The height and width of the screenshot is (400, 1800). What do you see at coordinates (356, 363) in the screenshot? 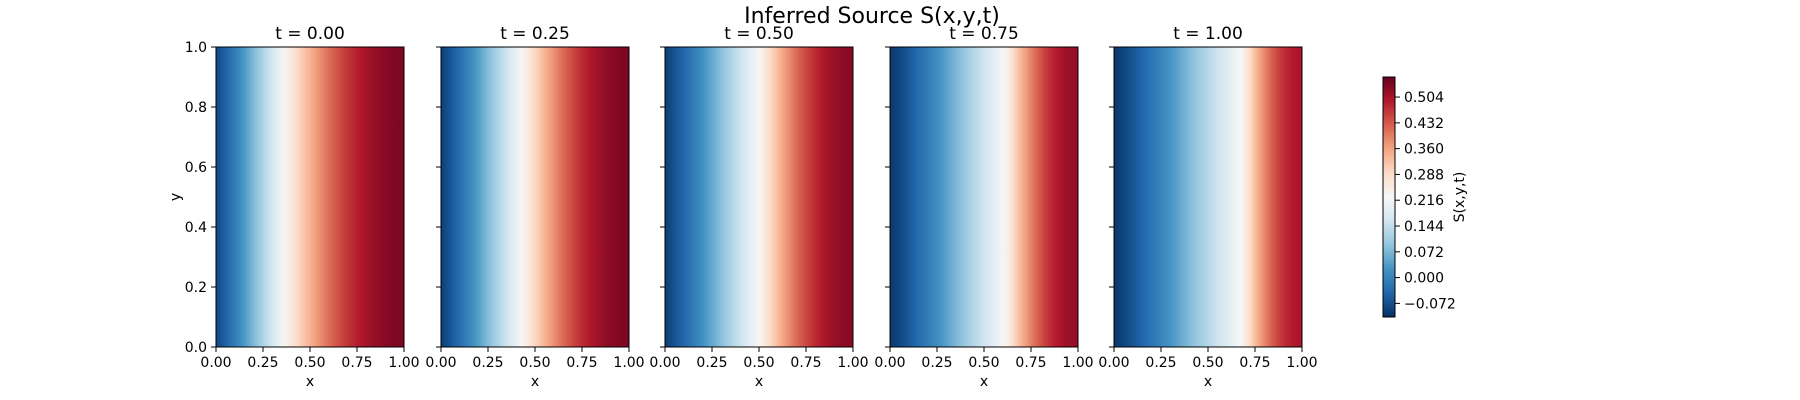
I see `x-tick-label-0-3: 0.75` at bounding box center [356, 363].